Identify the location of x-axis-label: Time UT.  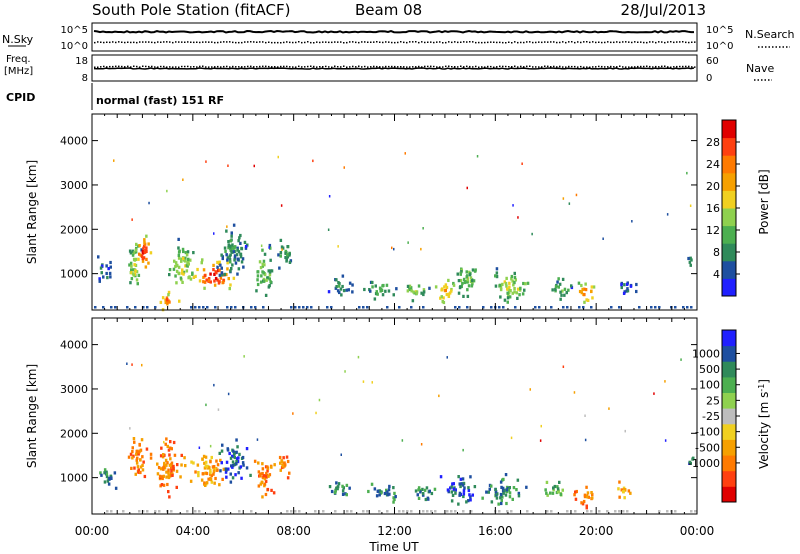
(393, 547).